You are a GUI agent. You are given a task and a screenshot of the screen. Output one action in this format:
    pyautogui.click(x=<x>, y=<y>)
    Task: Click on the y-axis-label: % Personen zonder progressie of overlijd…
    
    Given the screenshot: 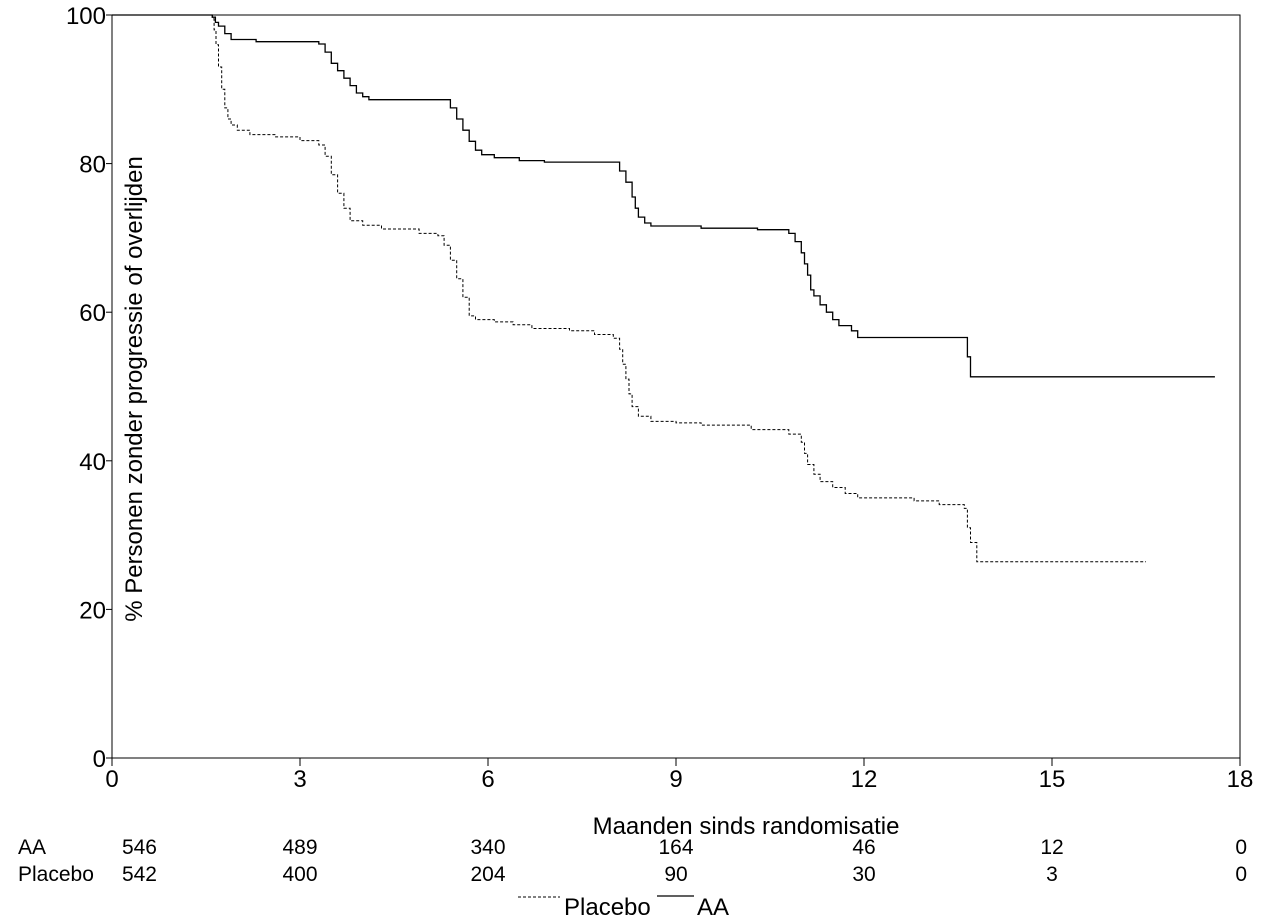 What is the action you would take?
    pyautogui.click(x=134, y=389)
    